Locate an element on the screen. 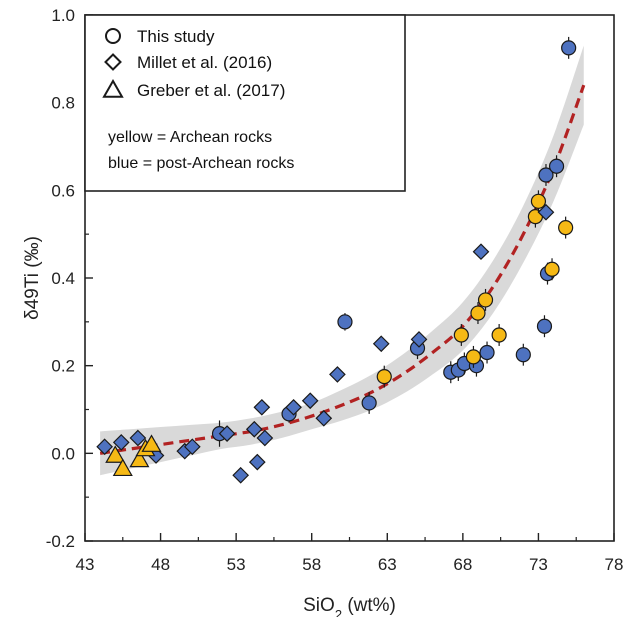  series-circle-archean is located at coordinates (475, 289).